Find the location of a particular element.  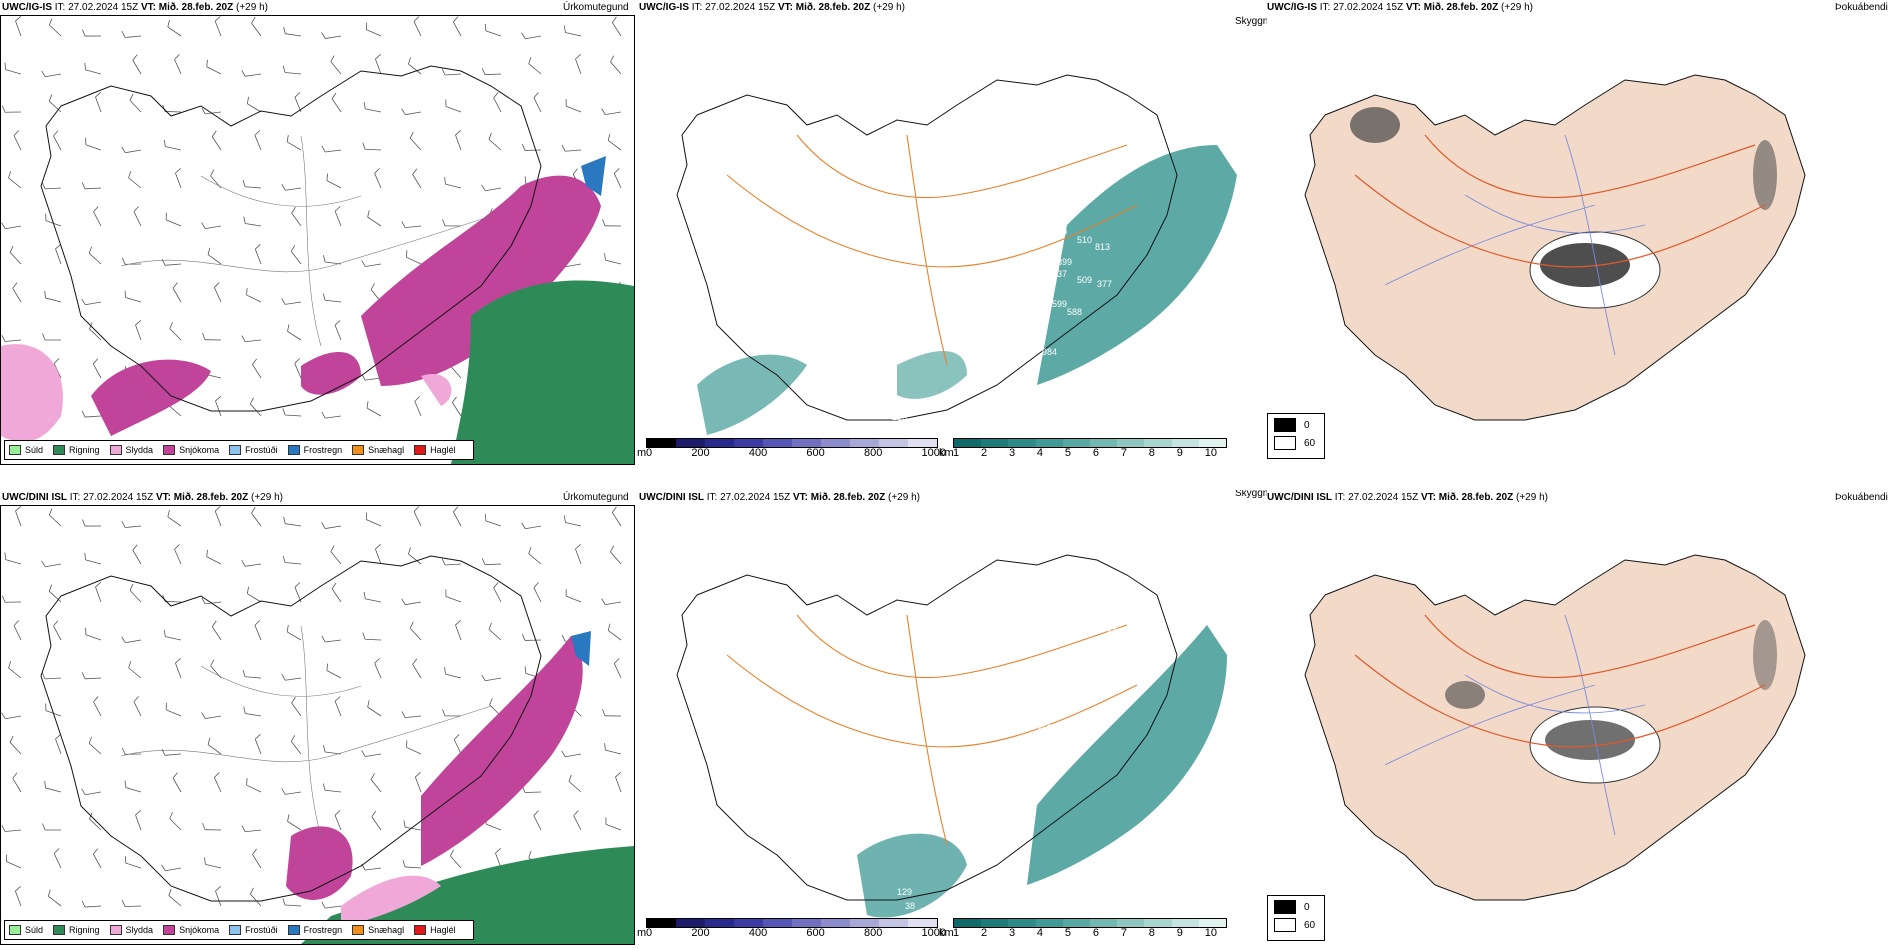

fog-map-svg is located at coordinates (1555, 727).